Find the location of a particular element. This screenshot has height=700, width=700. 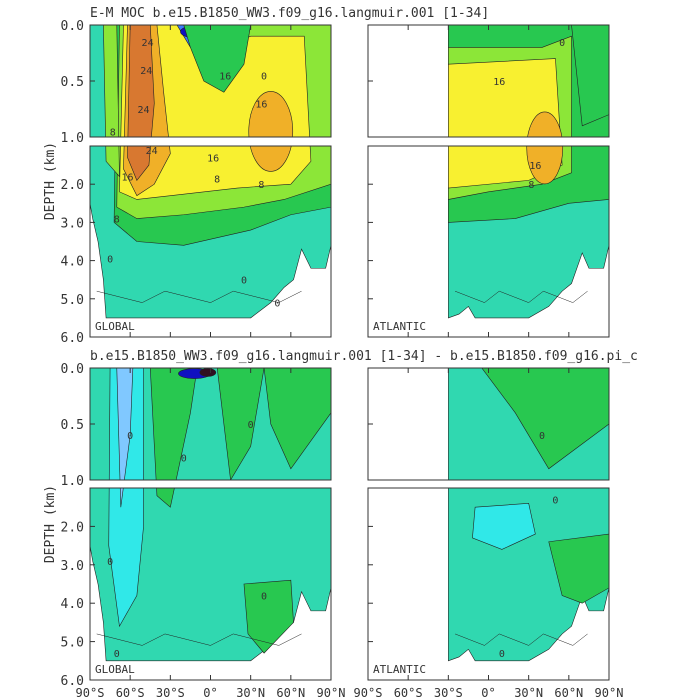

y-tick-label: 0.5 is located at coordinates (72, 425).